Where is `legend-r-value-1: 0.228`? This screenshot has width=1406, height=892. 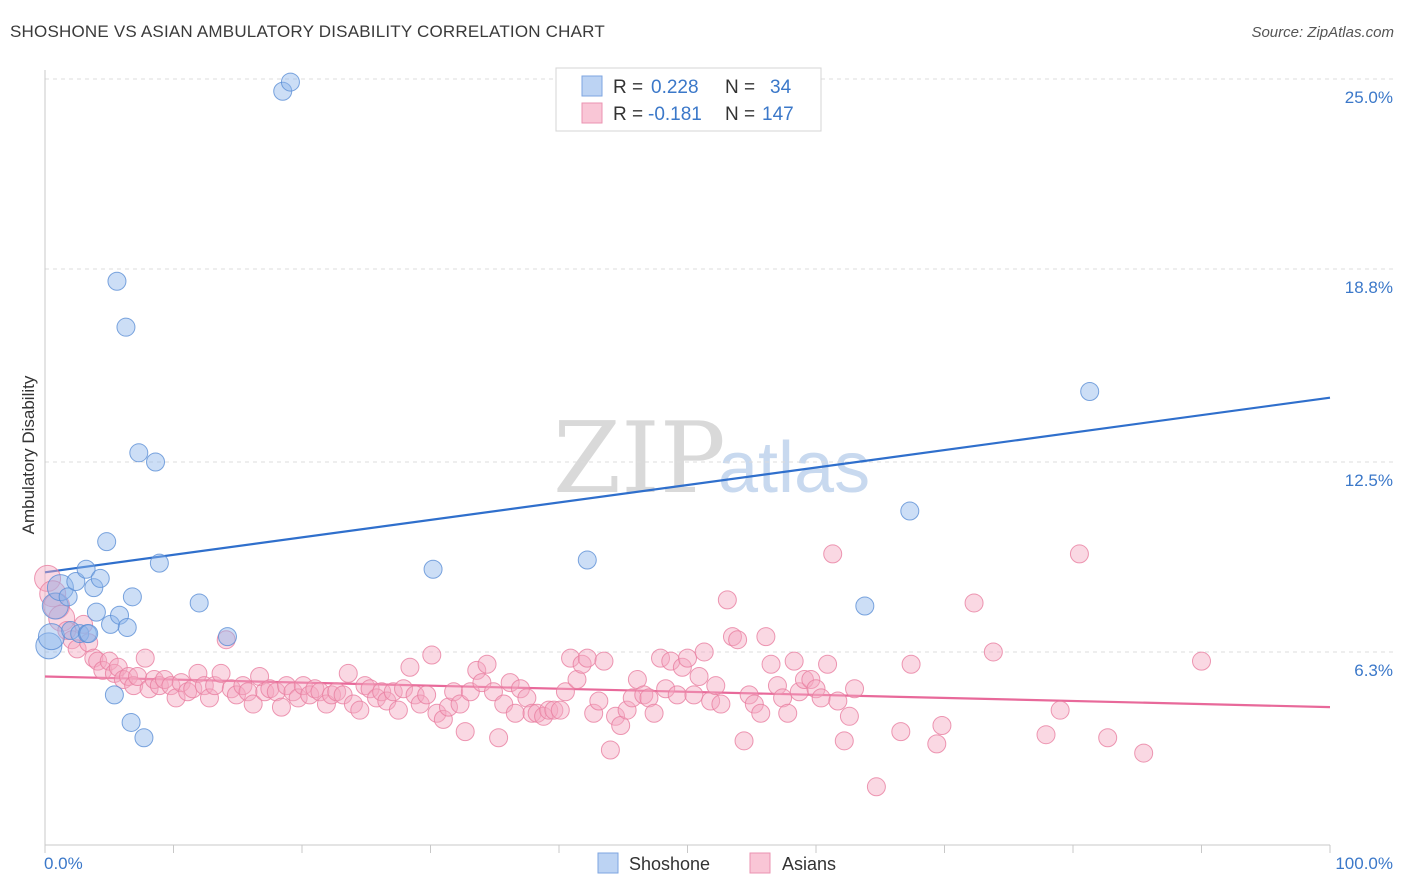 legend-r-value-1: 0.228 is located at coordinates (675, 87).